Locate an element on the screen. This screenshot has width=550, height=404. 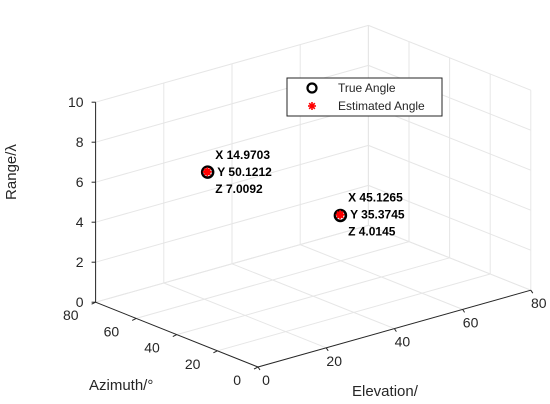
data-label-z: Z 4.0145 is located at coordinates (372, 232).